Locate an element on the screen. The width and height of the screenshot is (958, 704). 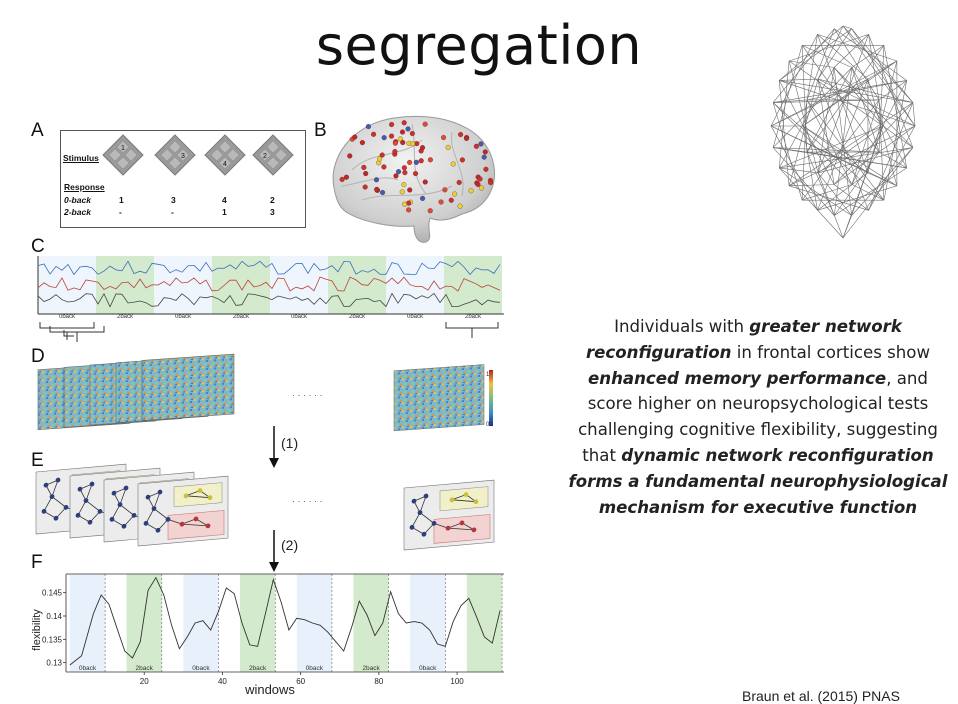
y-tick-label: 0.14 is located at coordinates (54, 616).